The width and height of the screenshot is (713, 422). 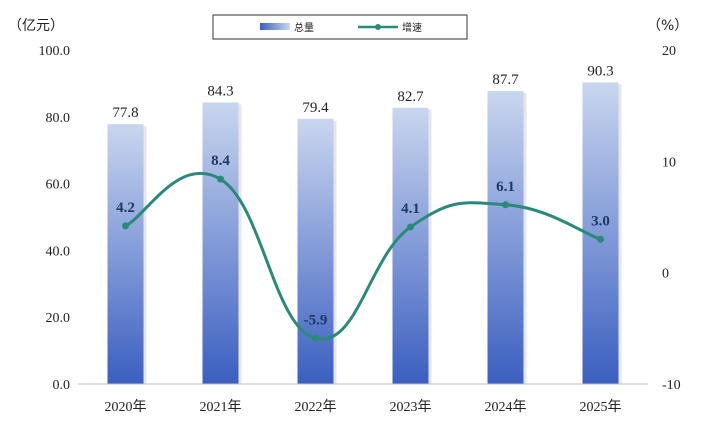 What do you see at coordinates (126, 407) in the screenshot?
I see `x-tick-label: 2020年` at bounding box center [126, 407].